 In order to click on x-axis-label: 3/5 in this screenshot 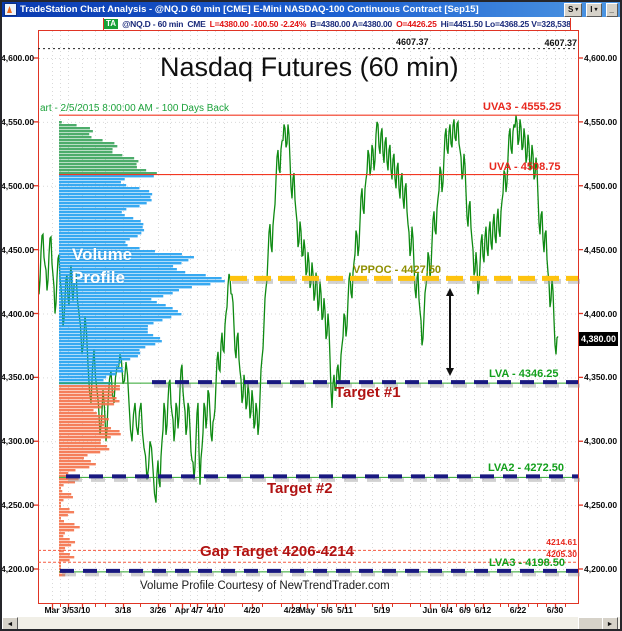, I will do `click(68, 610)`.